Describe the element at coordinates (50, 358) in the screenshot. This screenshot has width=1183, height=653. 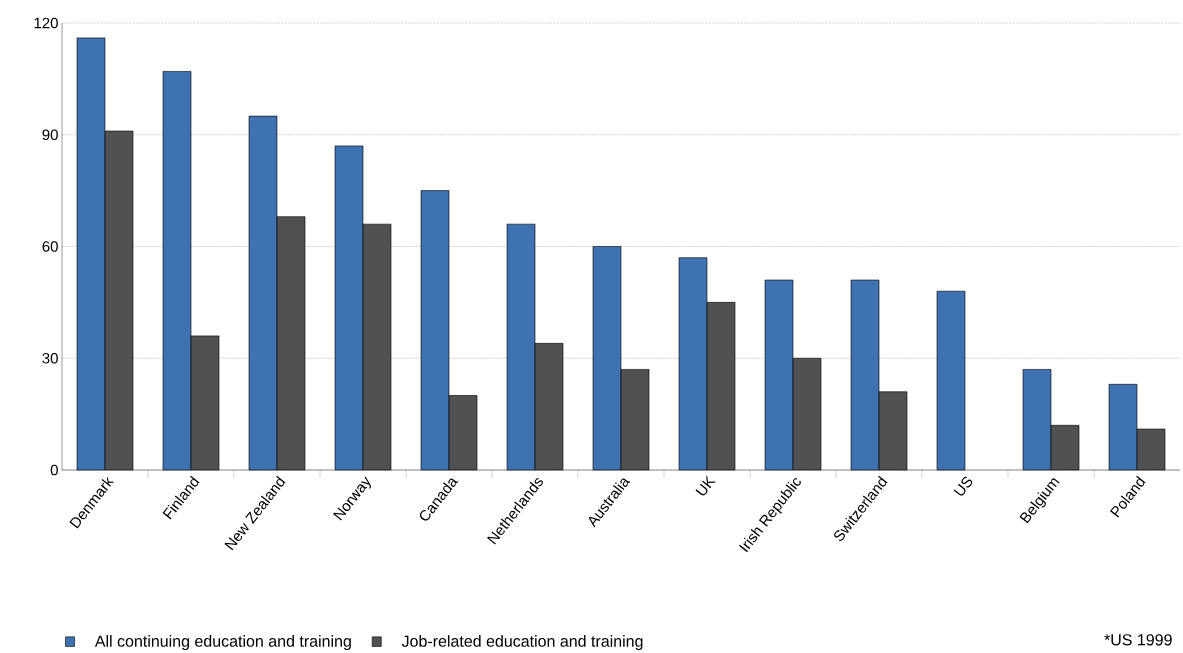
I see `y-tick-label: 30` at that location.